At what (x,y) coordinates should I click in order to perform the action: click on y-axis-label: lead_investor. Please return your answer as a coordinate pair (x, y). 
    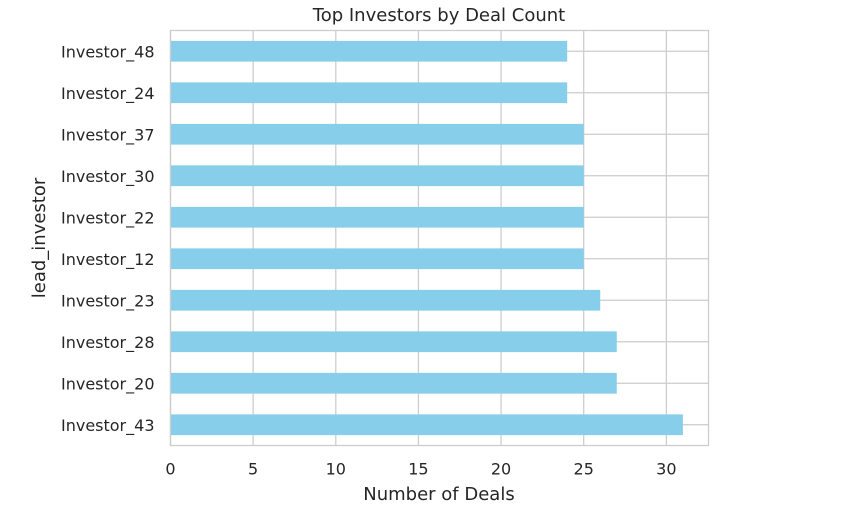
    Looking at the image, I should click on (39, 237).